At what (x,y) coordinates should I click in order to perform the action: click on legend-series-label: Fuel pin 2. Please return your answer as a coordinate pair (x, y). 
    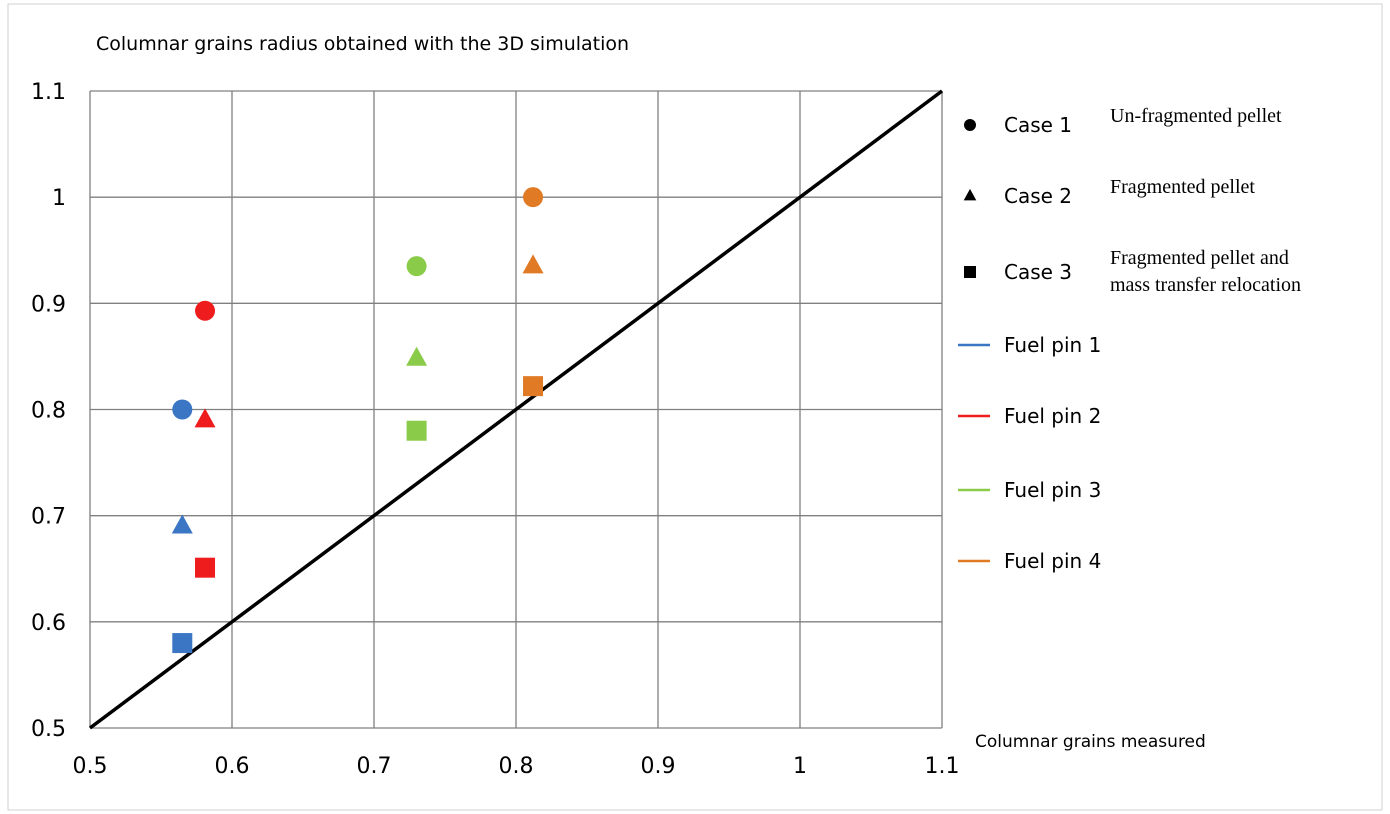
    Looking at the image, I should click on (1052, 416).